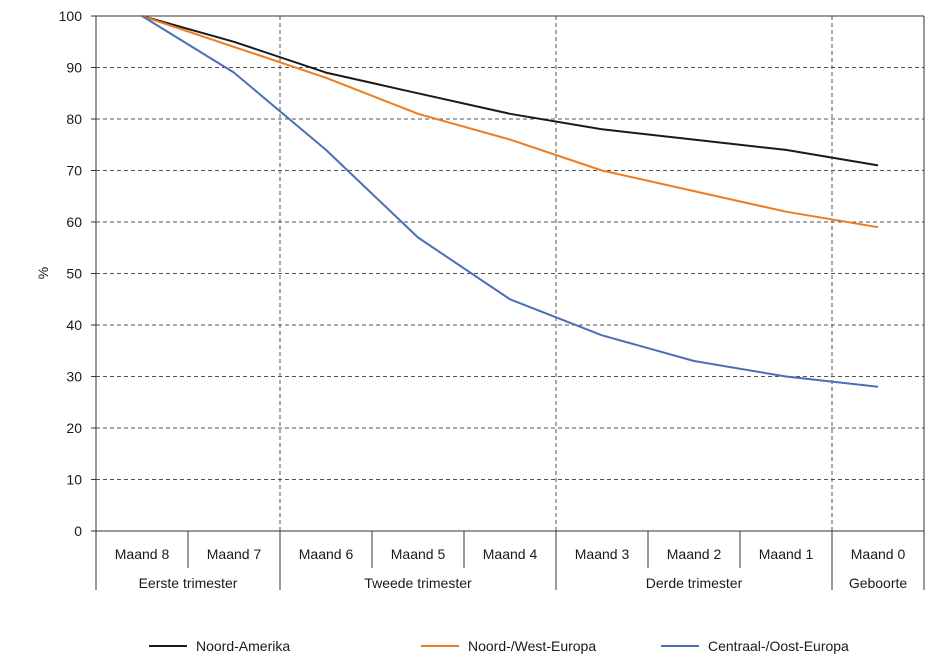 The width and height of the screenshot is (931, 657). Describe the element at coordinates (694, 583) in the screenshot. I see `x-group-label: Derde trimester` at that location.